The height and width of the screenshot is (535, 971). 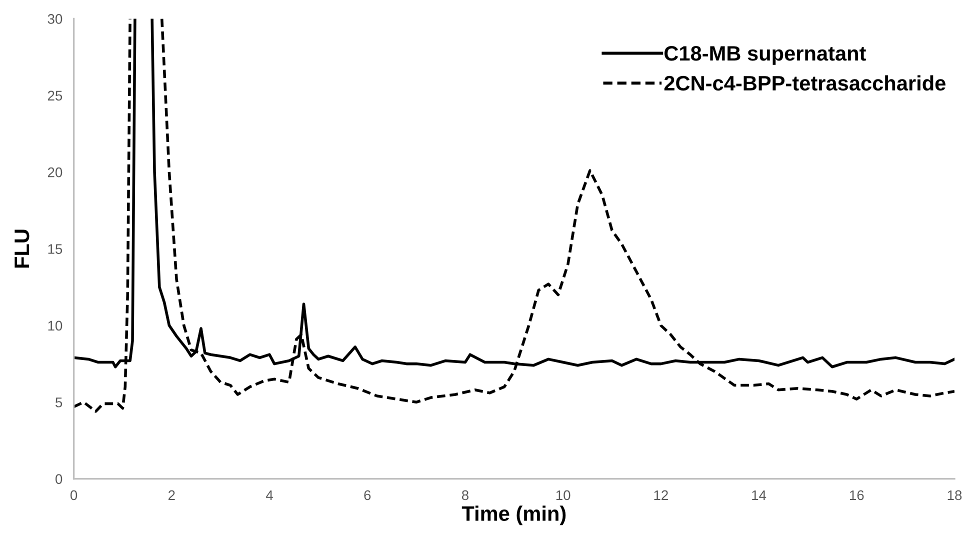 What do you see at coordinates (59, 479) in the screenshot?
I see `y-tick-label: 0` at bounding box center [59, 479].